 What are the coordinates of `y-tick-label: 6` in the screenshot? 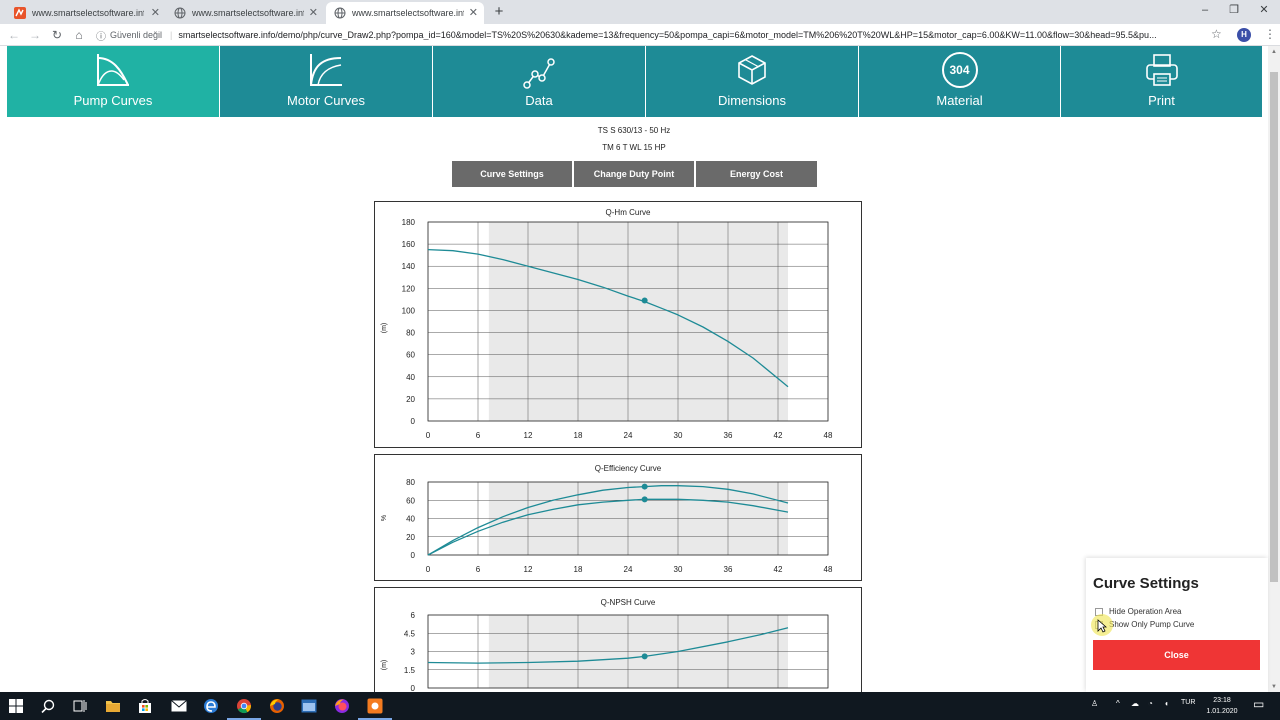 It's located at (413, 615).